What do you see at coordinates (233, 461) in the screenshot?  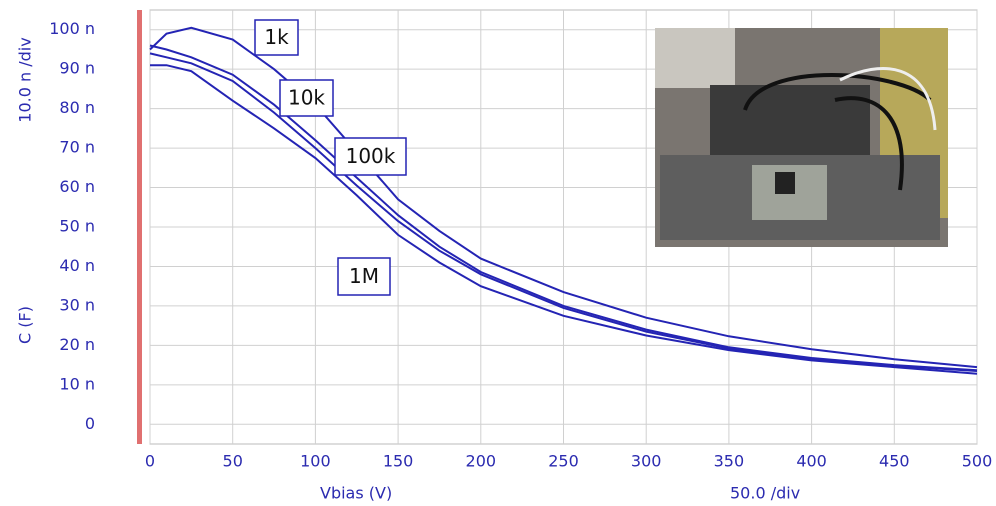 I see `x-tick-label: 50` at bounding box center [233, 461].